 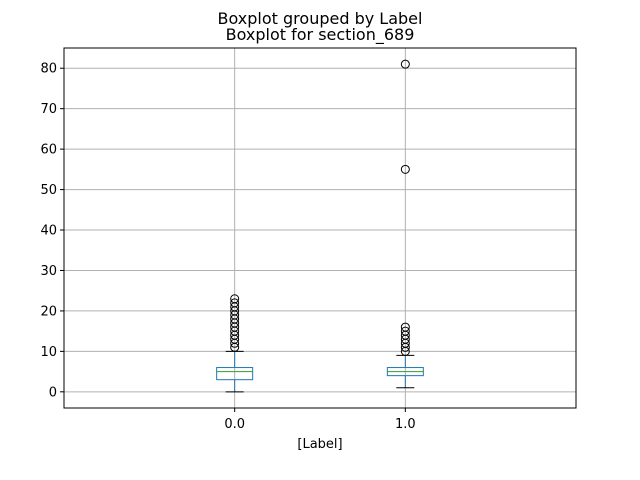 What do you see at coordinates (48, 69) in the screenshot?
I see `y-tick-label: 80` at bounding box center [48, 69].